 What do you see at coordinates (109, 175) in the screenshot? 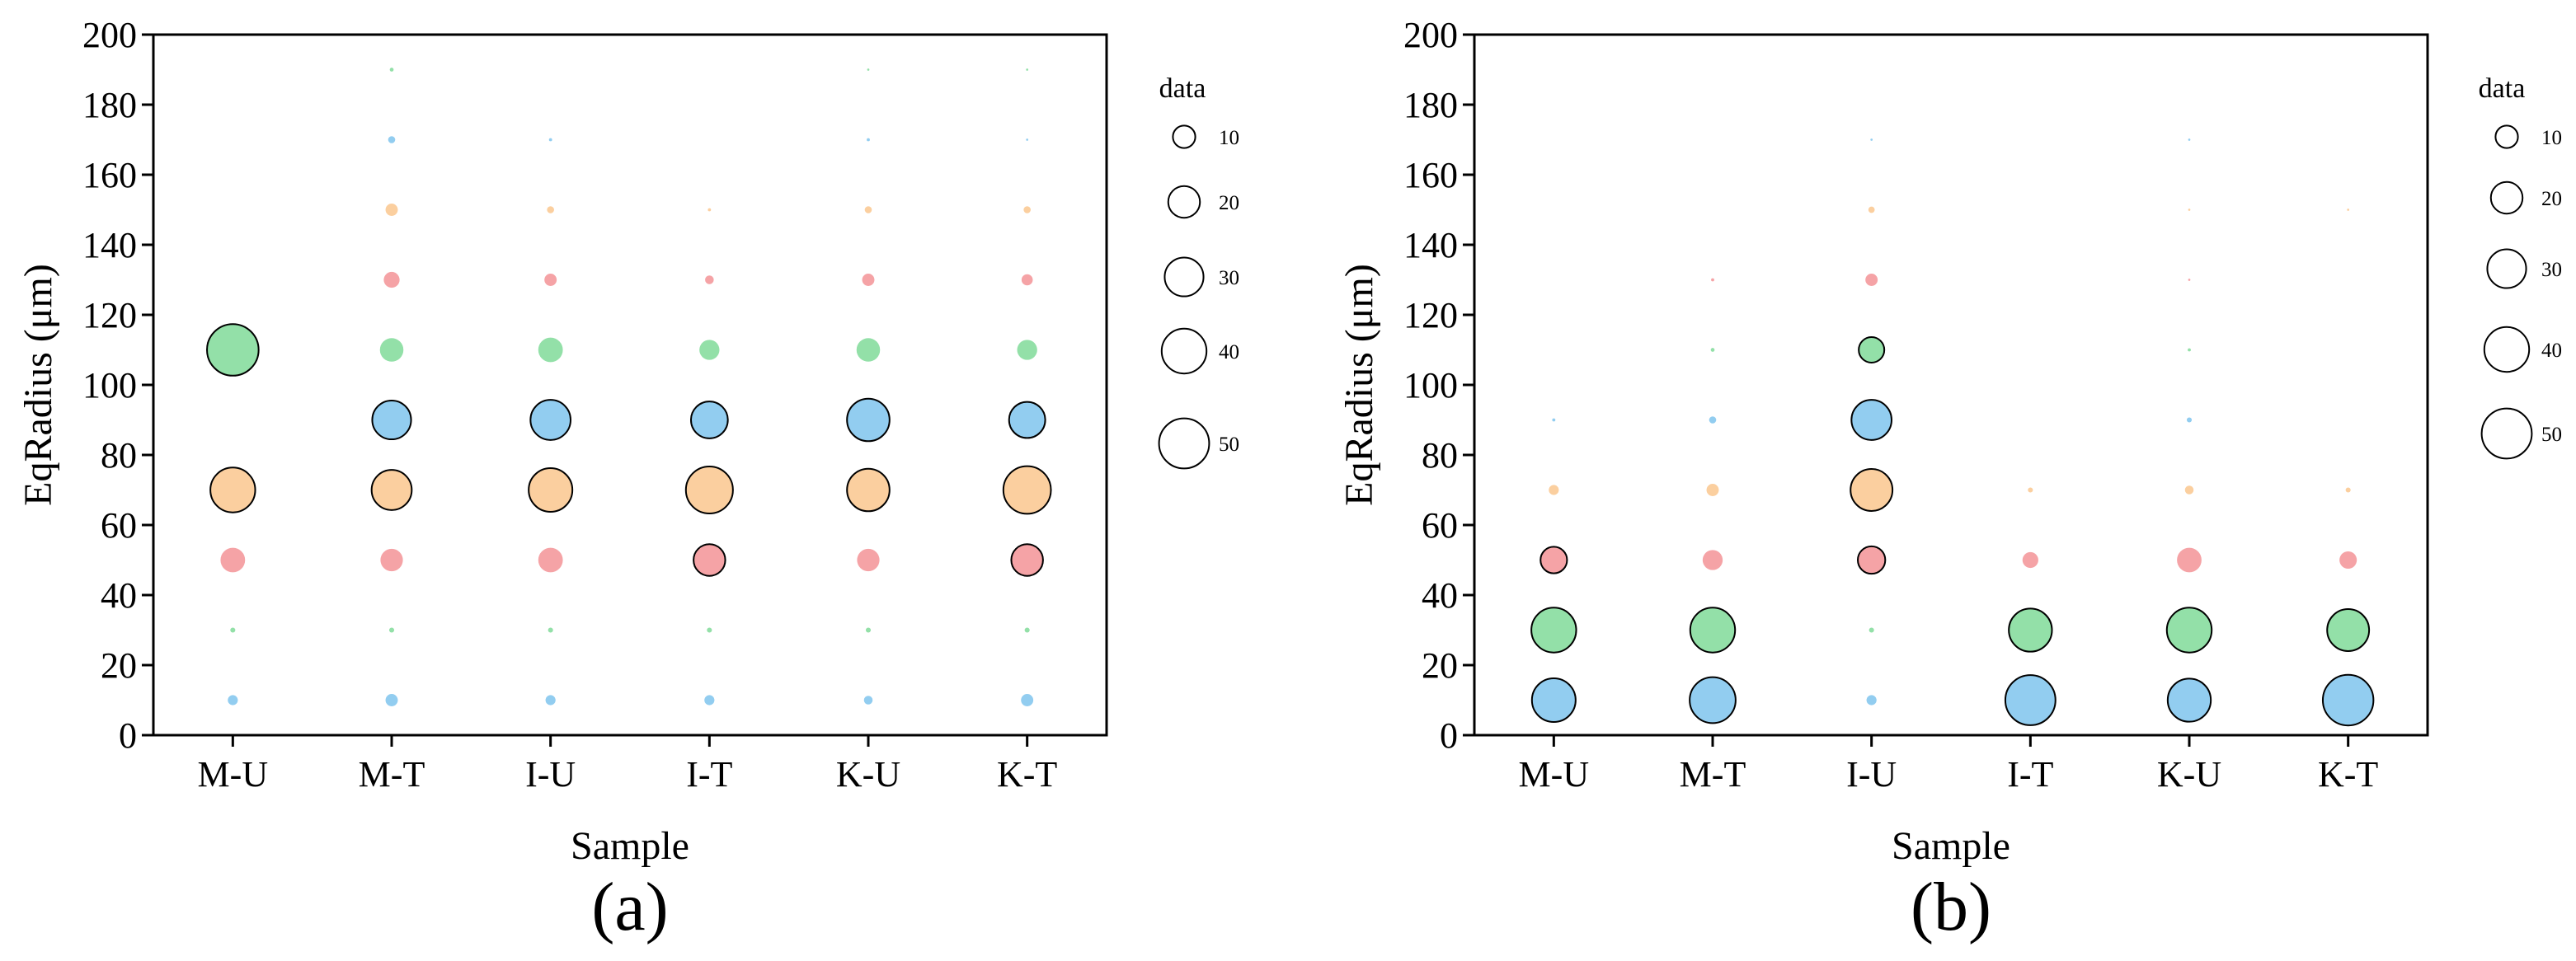
I see `y-tick-label: 160` at bounding box center [109, 175].